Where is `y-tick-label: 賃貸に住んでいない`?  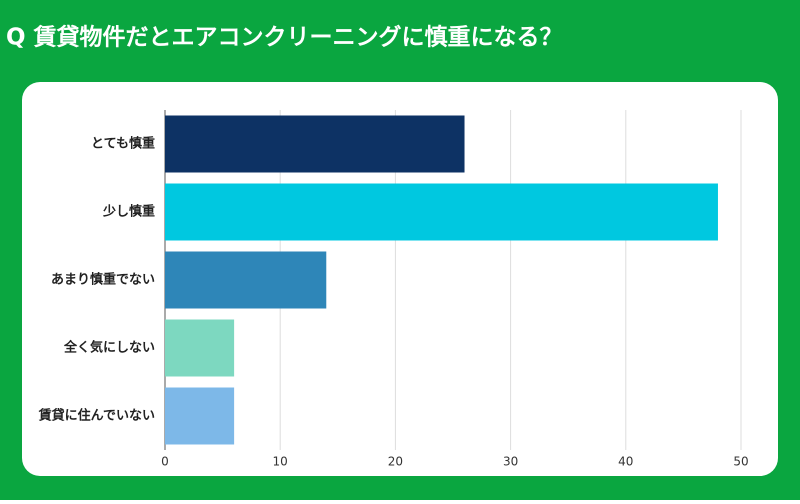 y-tick-label: 賃貸に住んでいない is located at coordinates (96, 416).